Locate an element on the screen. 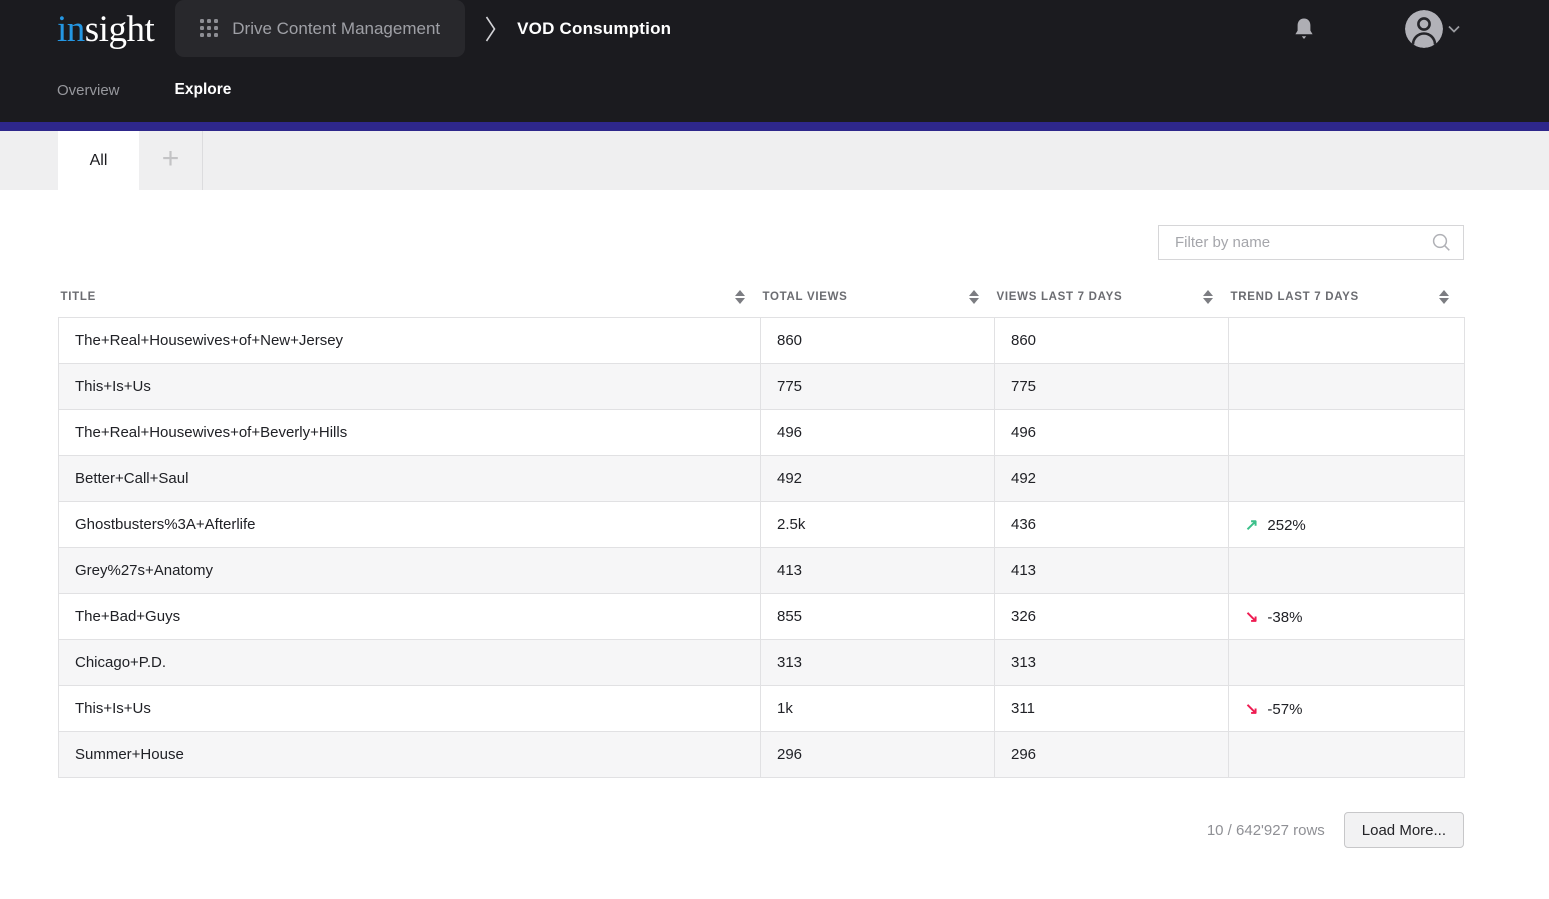 The image size is (1549, 899). top-bar-actions is located at coordinates (1421, 29).